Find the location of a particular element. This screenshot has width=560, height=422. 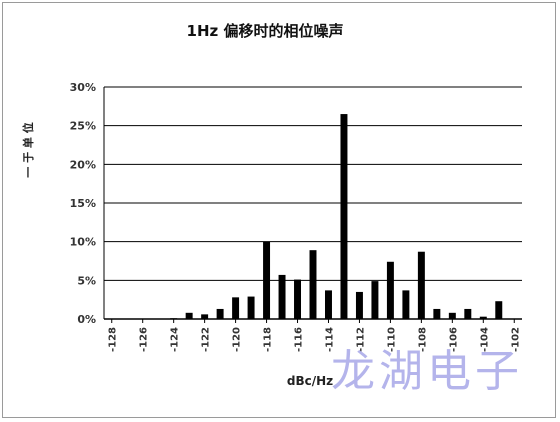

y-tick-label: 5% is located at coordinates (86, 280).